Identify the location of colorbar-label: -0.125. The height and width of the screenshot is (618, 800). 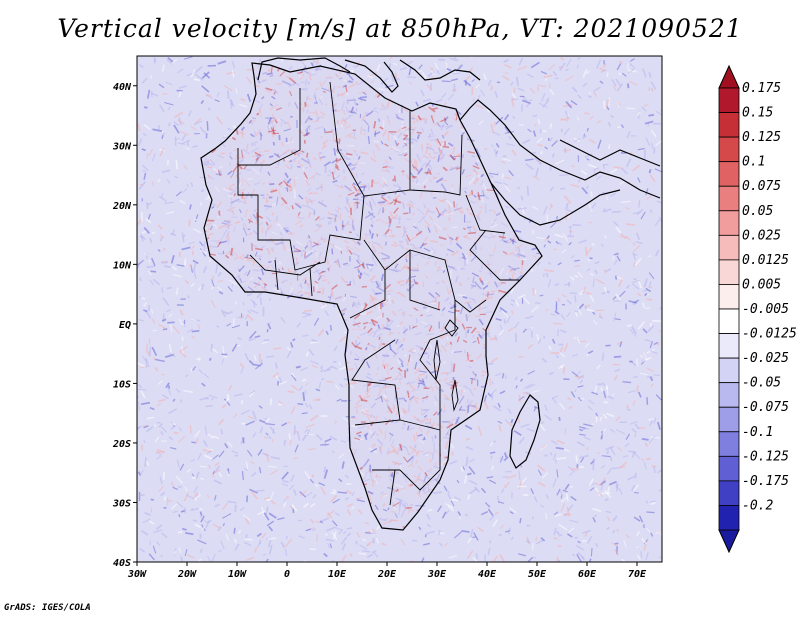
(765, 456).